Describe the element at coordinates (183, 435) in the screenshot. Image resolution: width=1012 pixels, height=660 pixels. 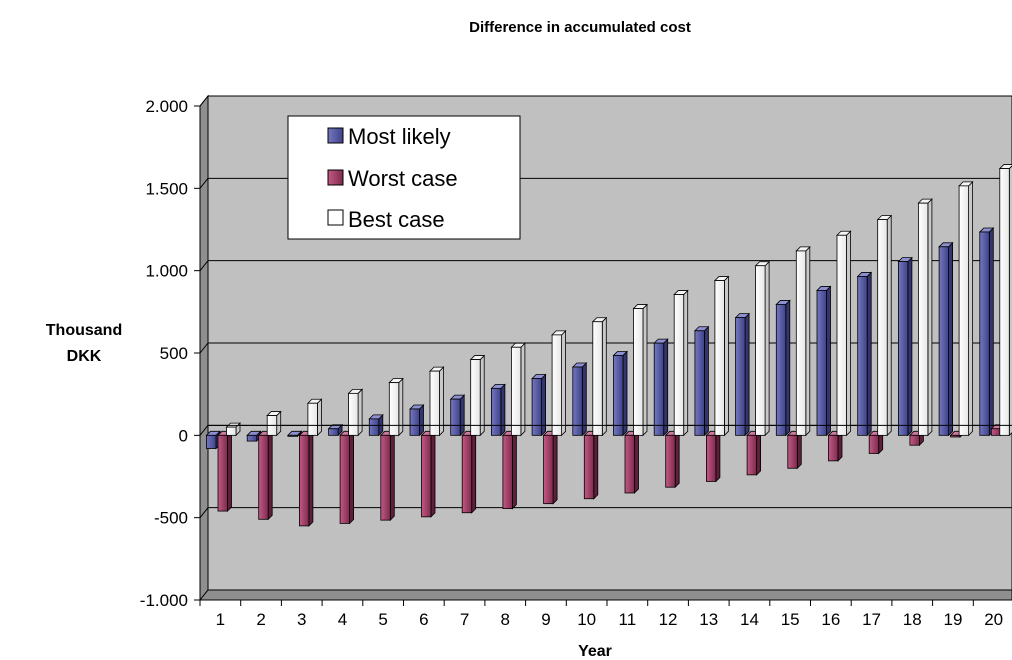
I see `y-tick-label: 0` at that location.